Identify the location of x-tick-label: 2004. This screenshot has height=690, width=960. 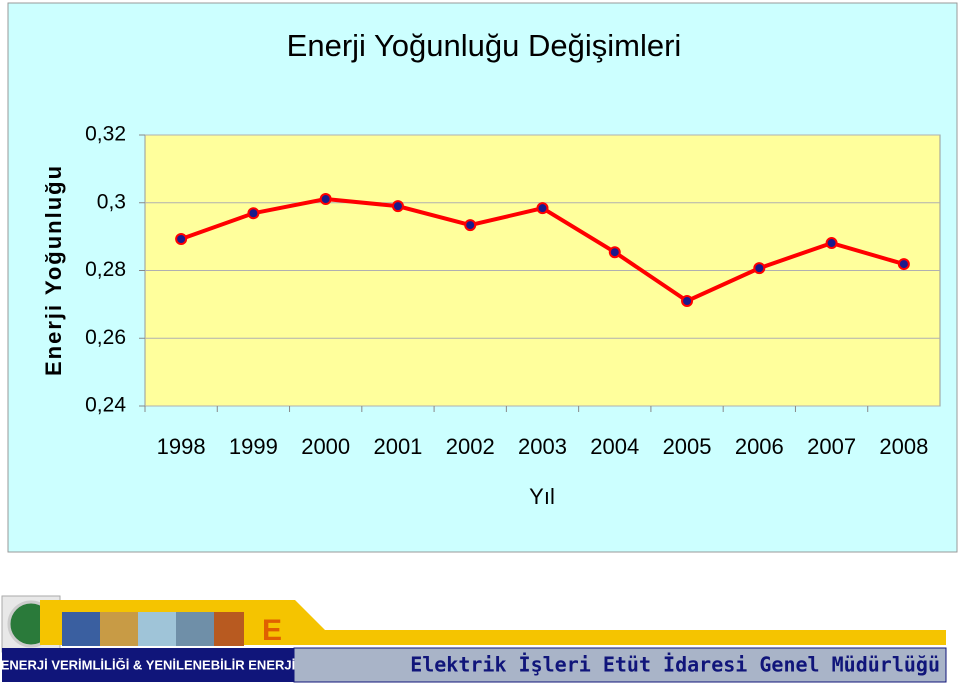
(614, 446).